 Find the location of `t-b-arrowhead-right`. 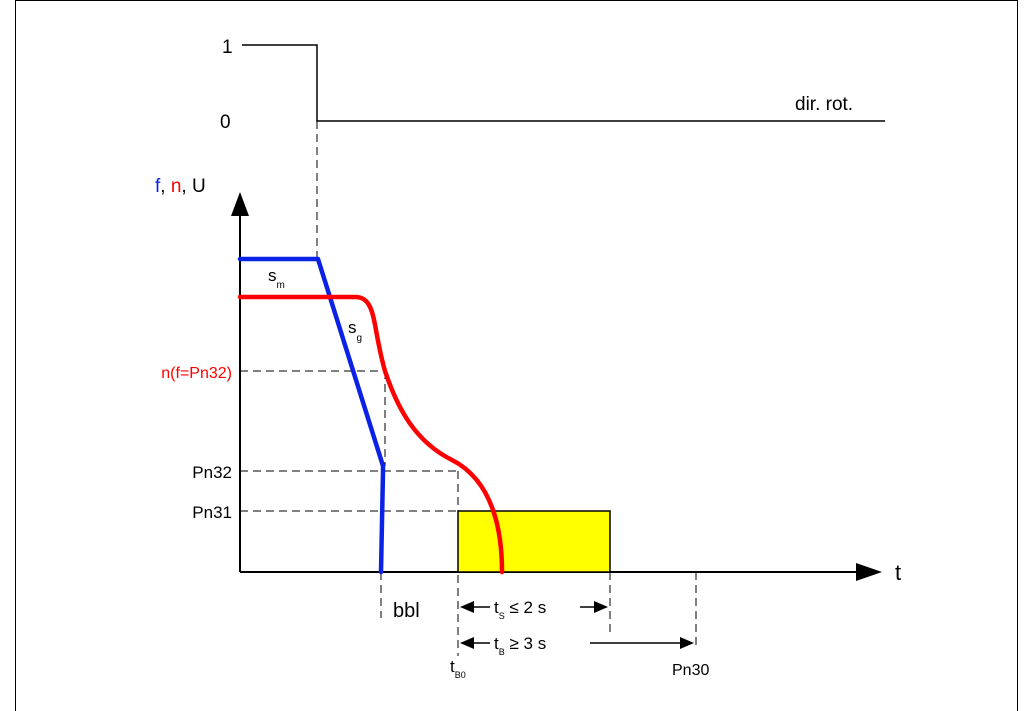

t-b-arrowhead-right is located at coordinates (687, 643).